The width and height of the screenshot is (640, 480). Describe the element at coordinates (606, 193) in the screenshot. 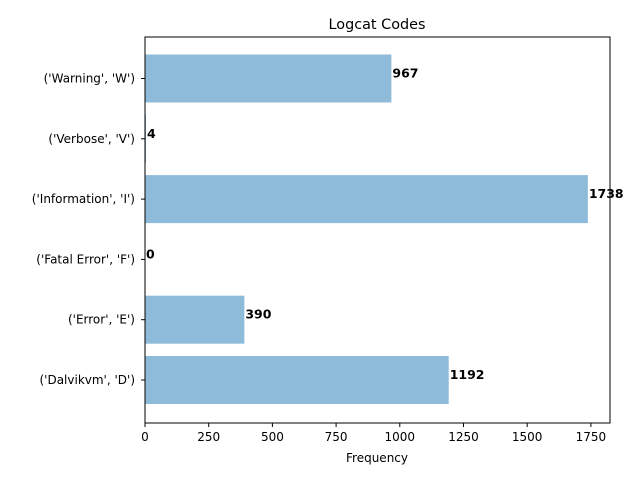

I see `data-label: 1738` at that location.